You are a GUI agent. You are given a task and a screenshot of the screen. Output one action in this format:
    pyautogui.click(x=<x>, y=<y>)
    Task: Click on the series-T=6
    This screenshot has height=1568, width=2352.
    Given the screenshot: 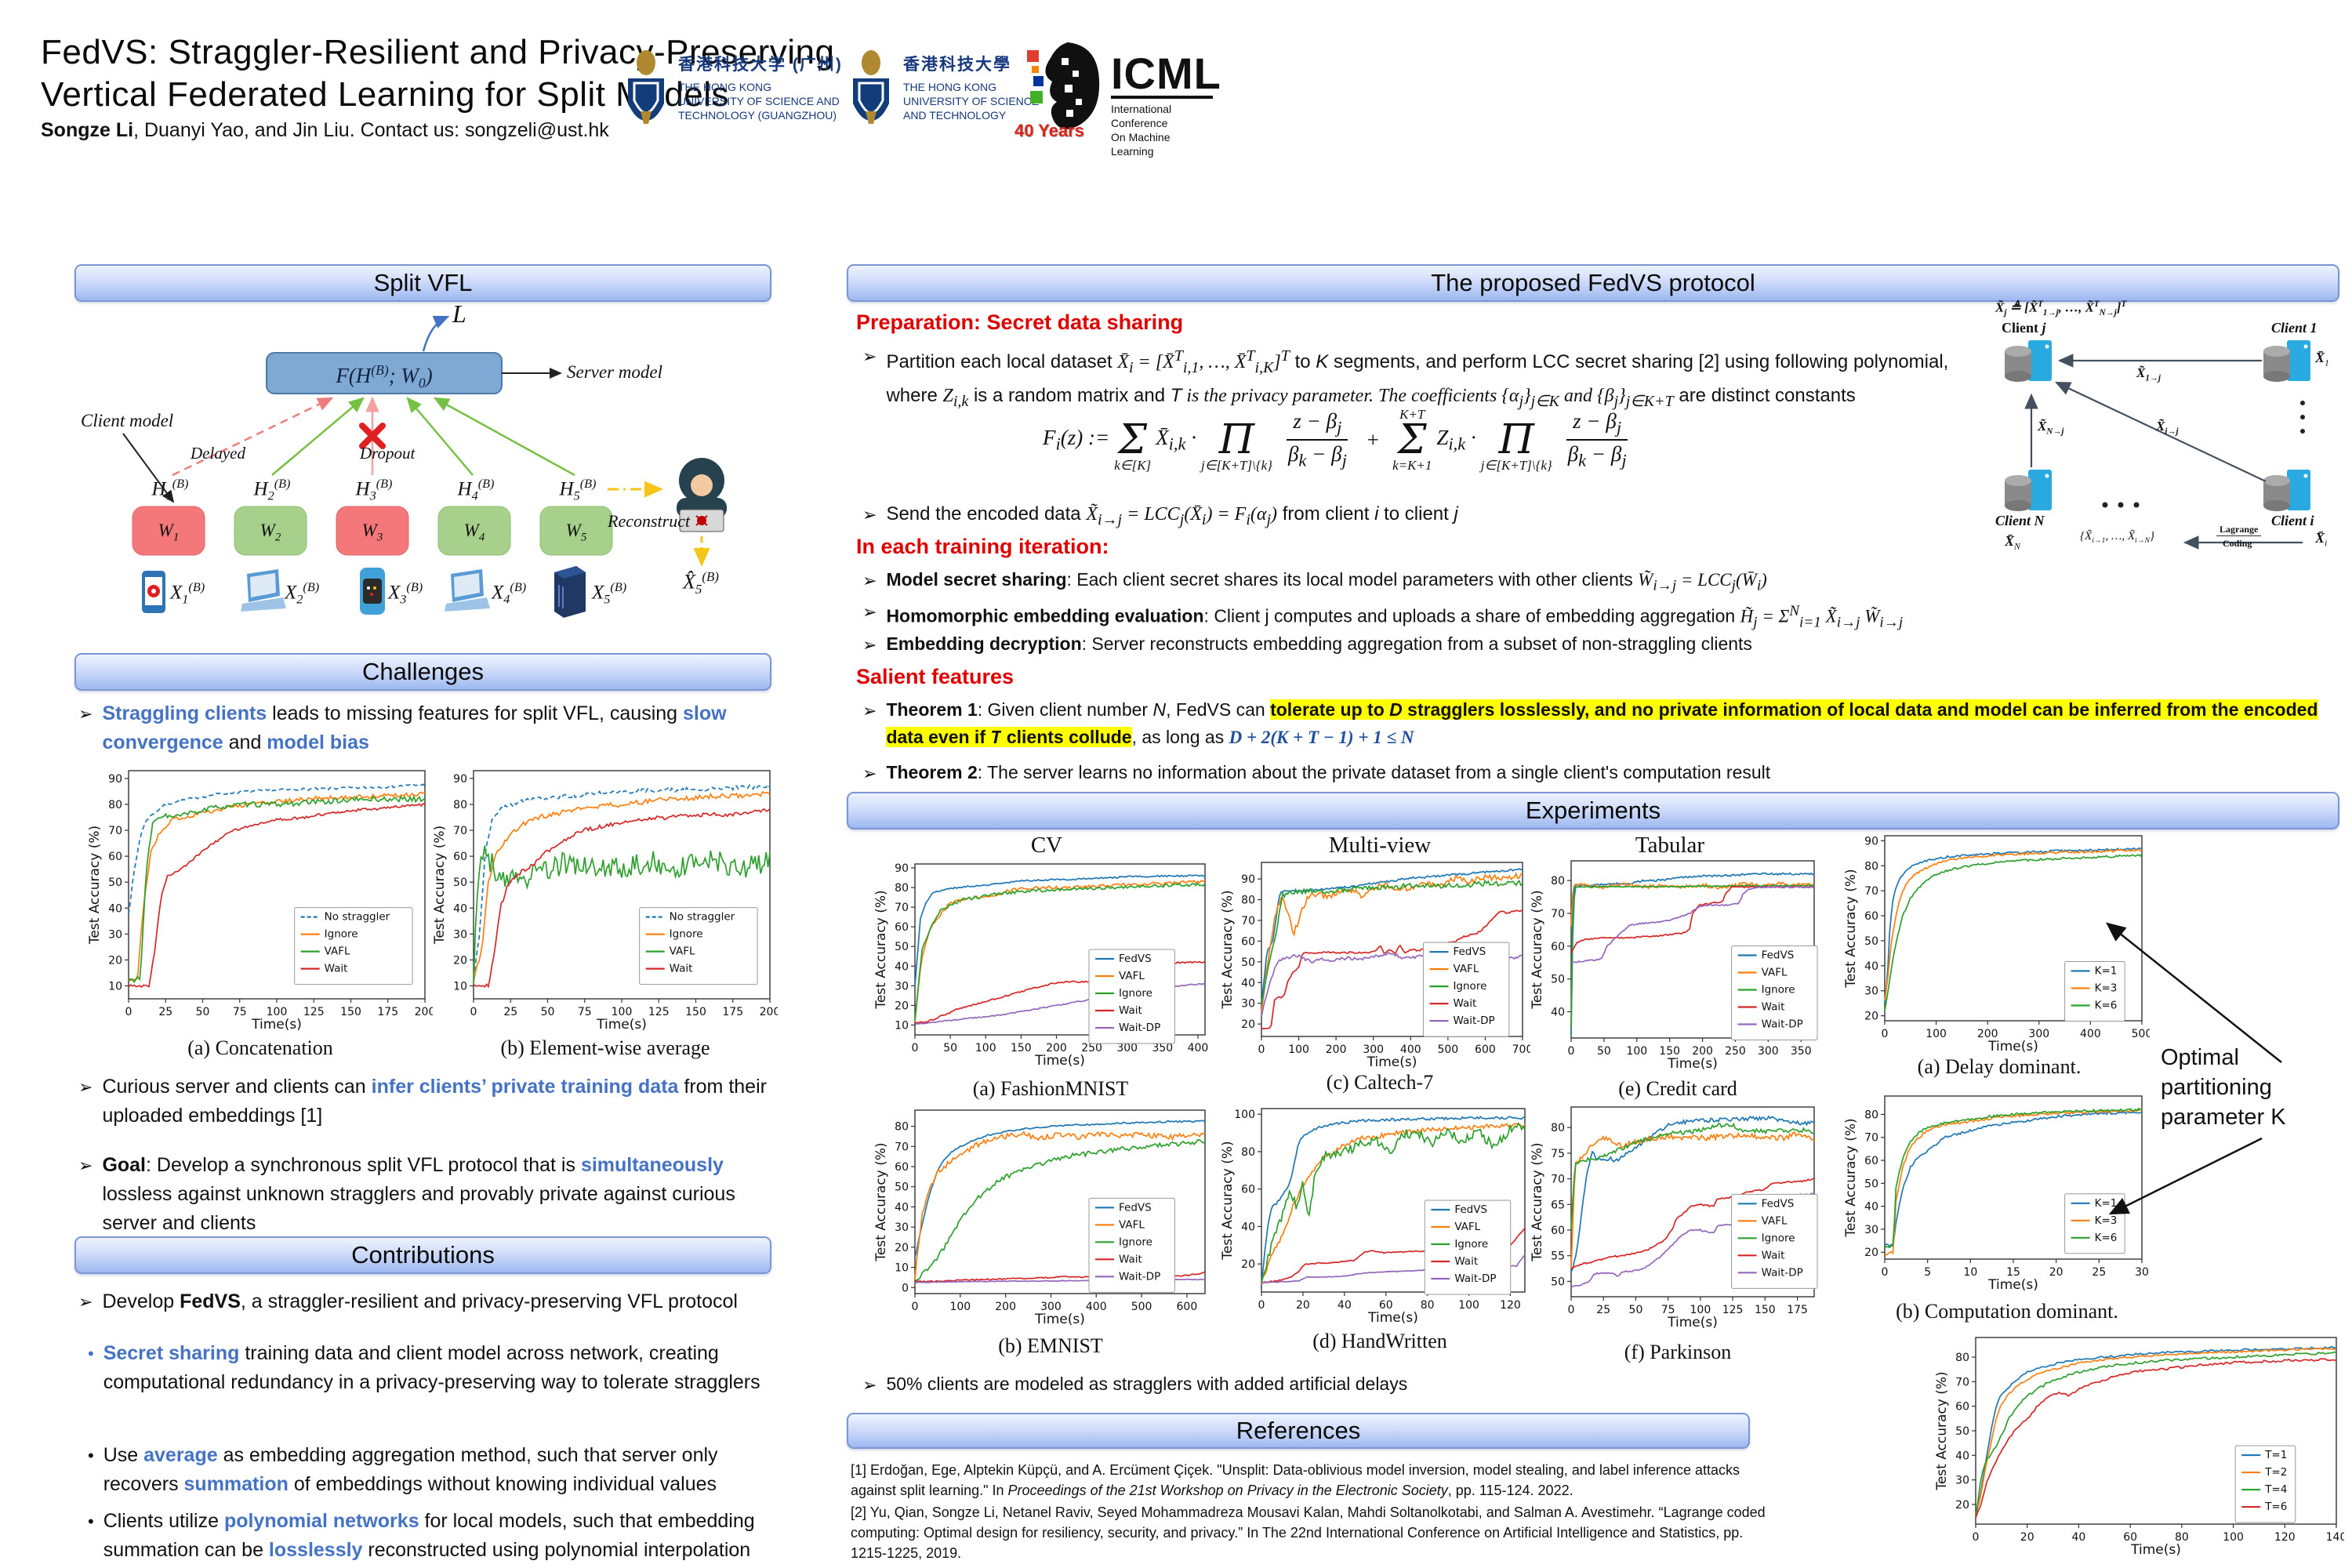 What is the action you would take?
    pyautogui.click(x=2156, y=1438)
    